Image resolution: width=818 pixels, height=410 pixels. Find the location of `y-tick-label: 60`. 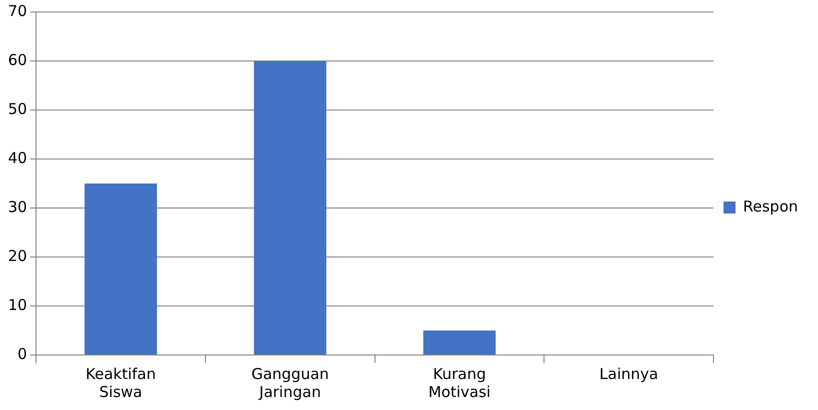

y-tick-label: 60 is located at coordinates (18, 59).